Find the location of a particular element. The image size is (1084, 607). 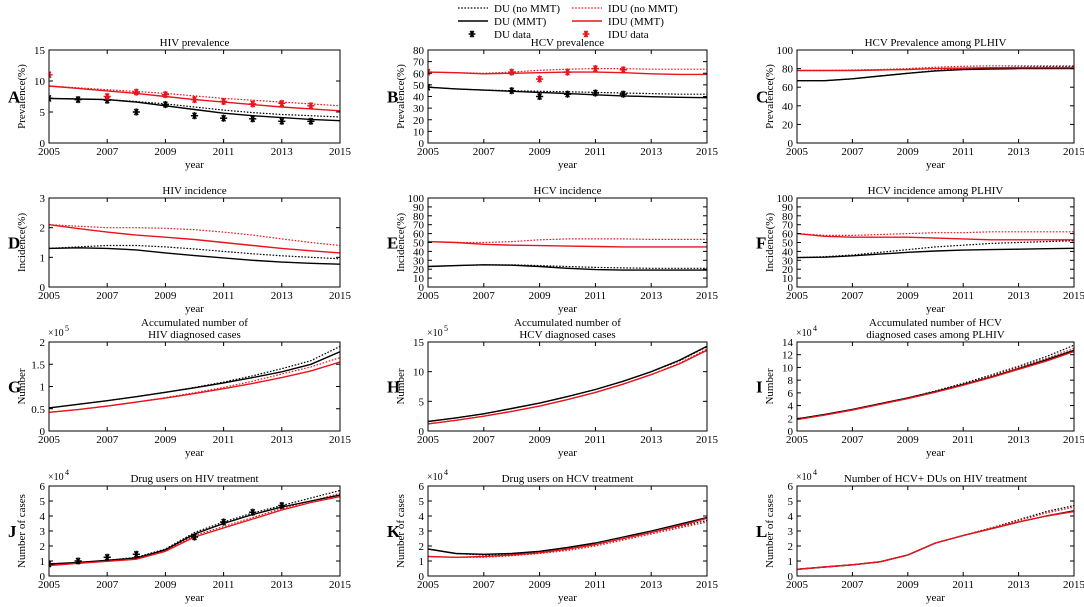

panel-title: HIV prevalence is located at coordinates (195, 43).